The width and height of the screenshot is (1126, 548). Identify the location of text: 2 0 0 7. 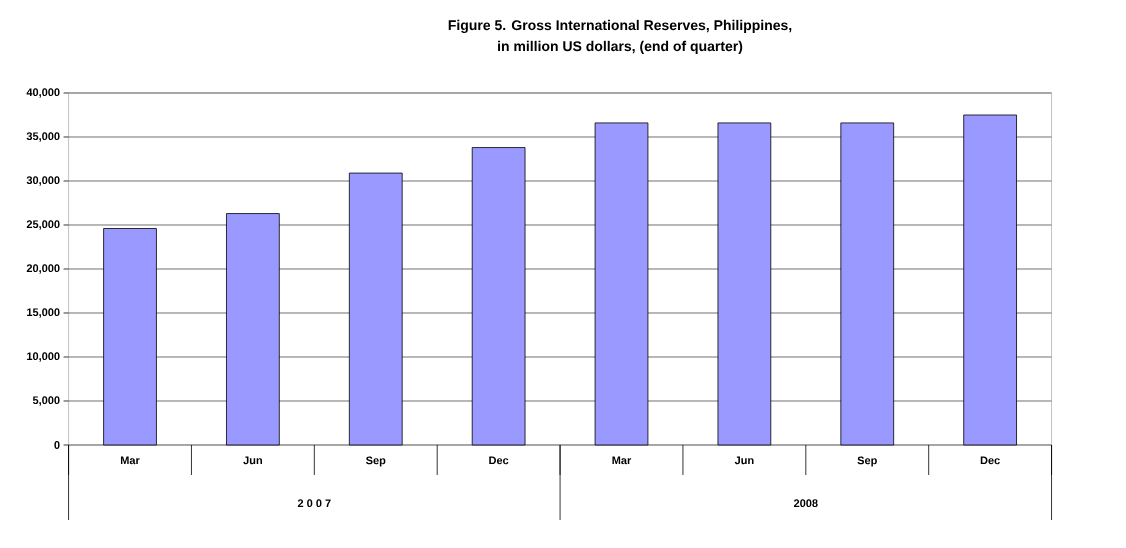
(314, 503).